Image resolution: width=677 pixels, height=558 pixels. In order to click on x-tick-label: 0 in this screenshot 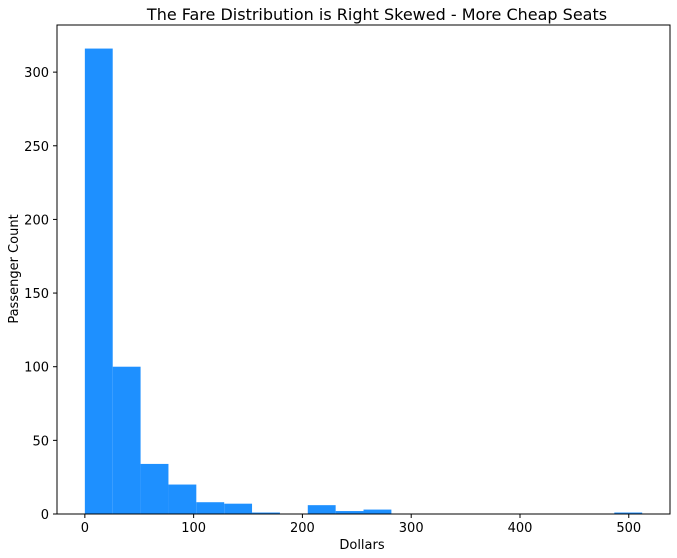, I will do `click(85, 528)`.